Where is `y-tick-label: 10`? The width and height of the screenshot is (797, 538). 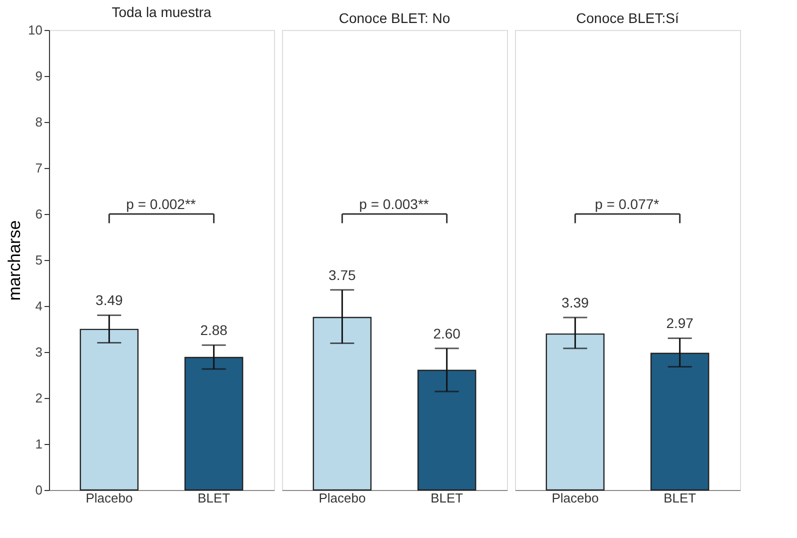
y-tick-label: 10 is located at coordinates (35, 30).